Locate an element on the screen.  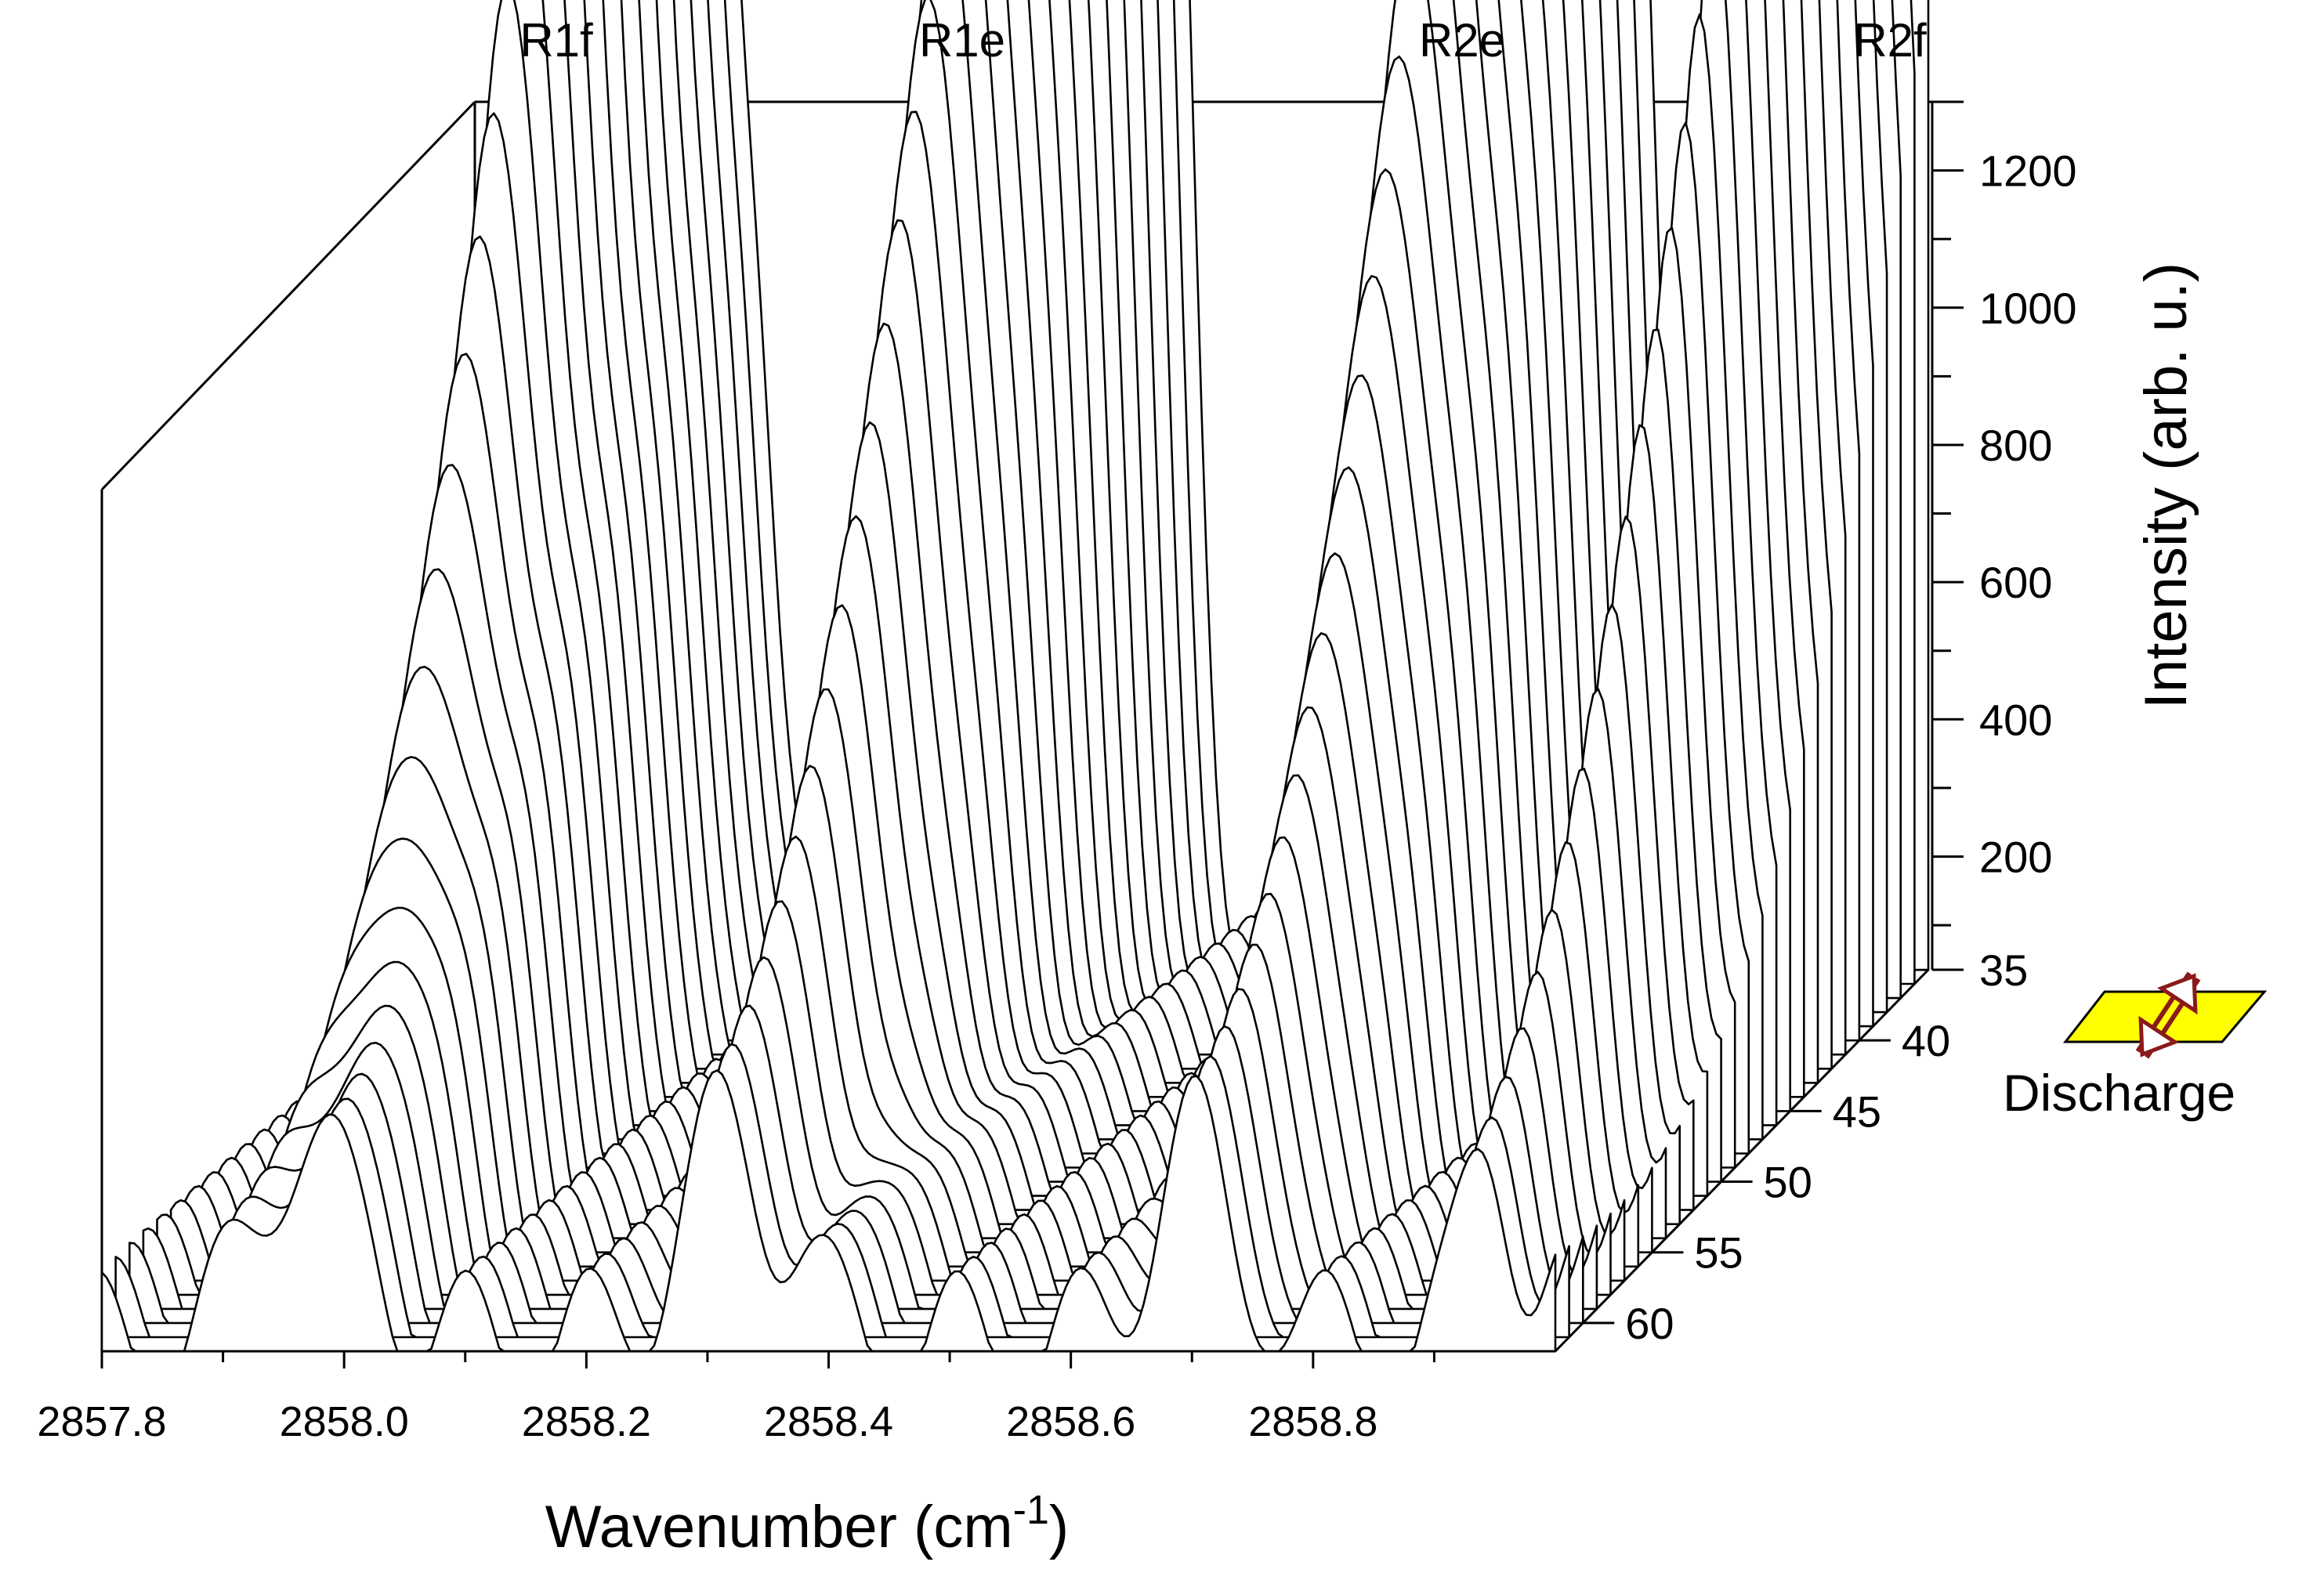
peak-label: R1e is located at coordinates (962, 40).